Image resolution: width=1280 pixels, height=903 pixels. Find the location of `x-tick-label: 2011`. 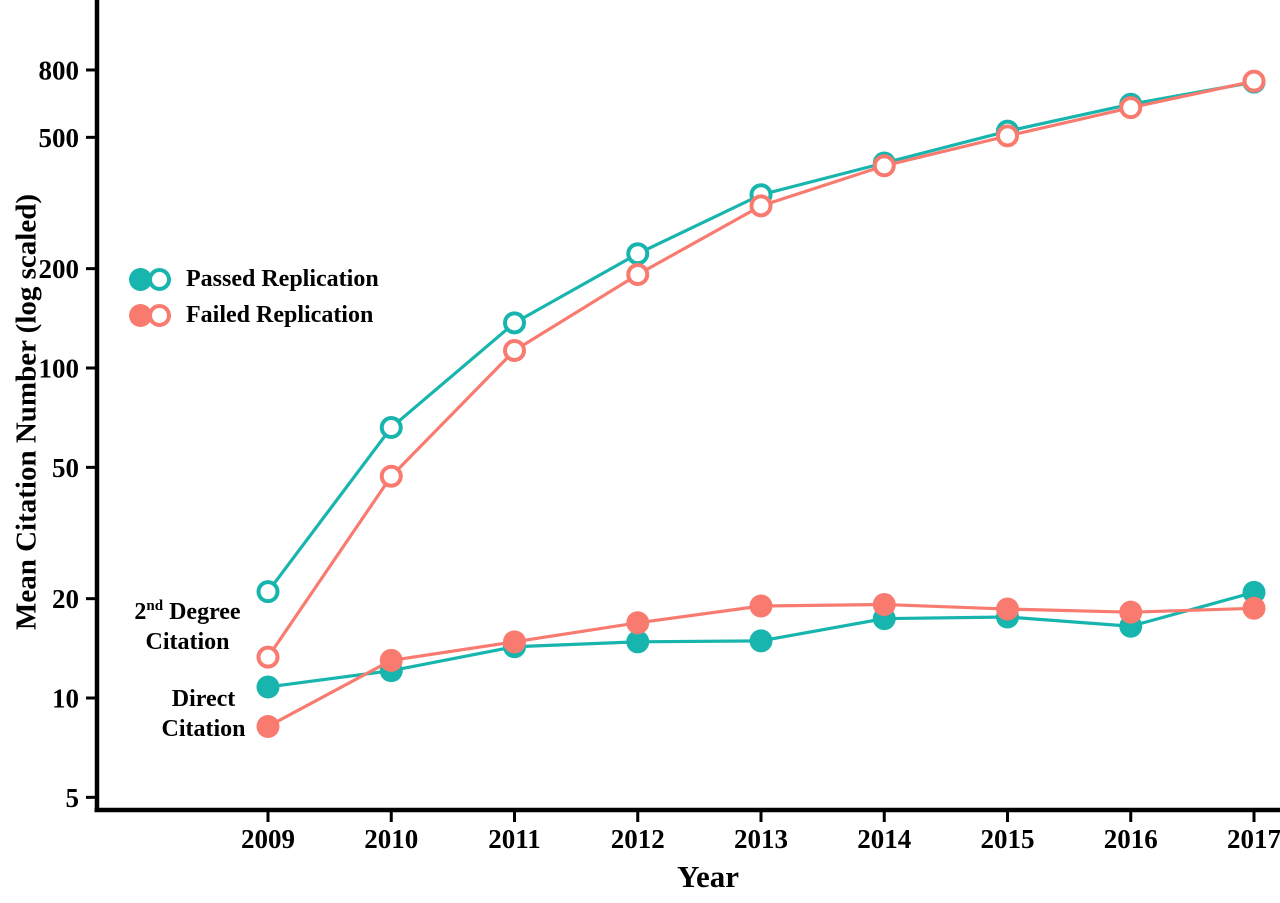

x-tick-label: 2011 is located at coordinates (514, 839).